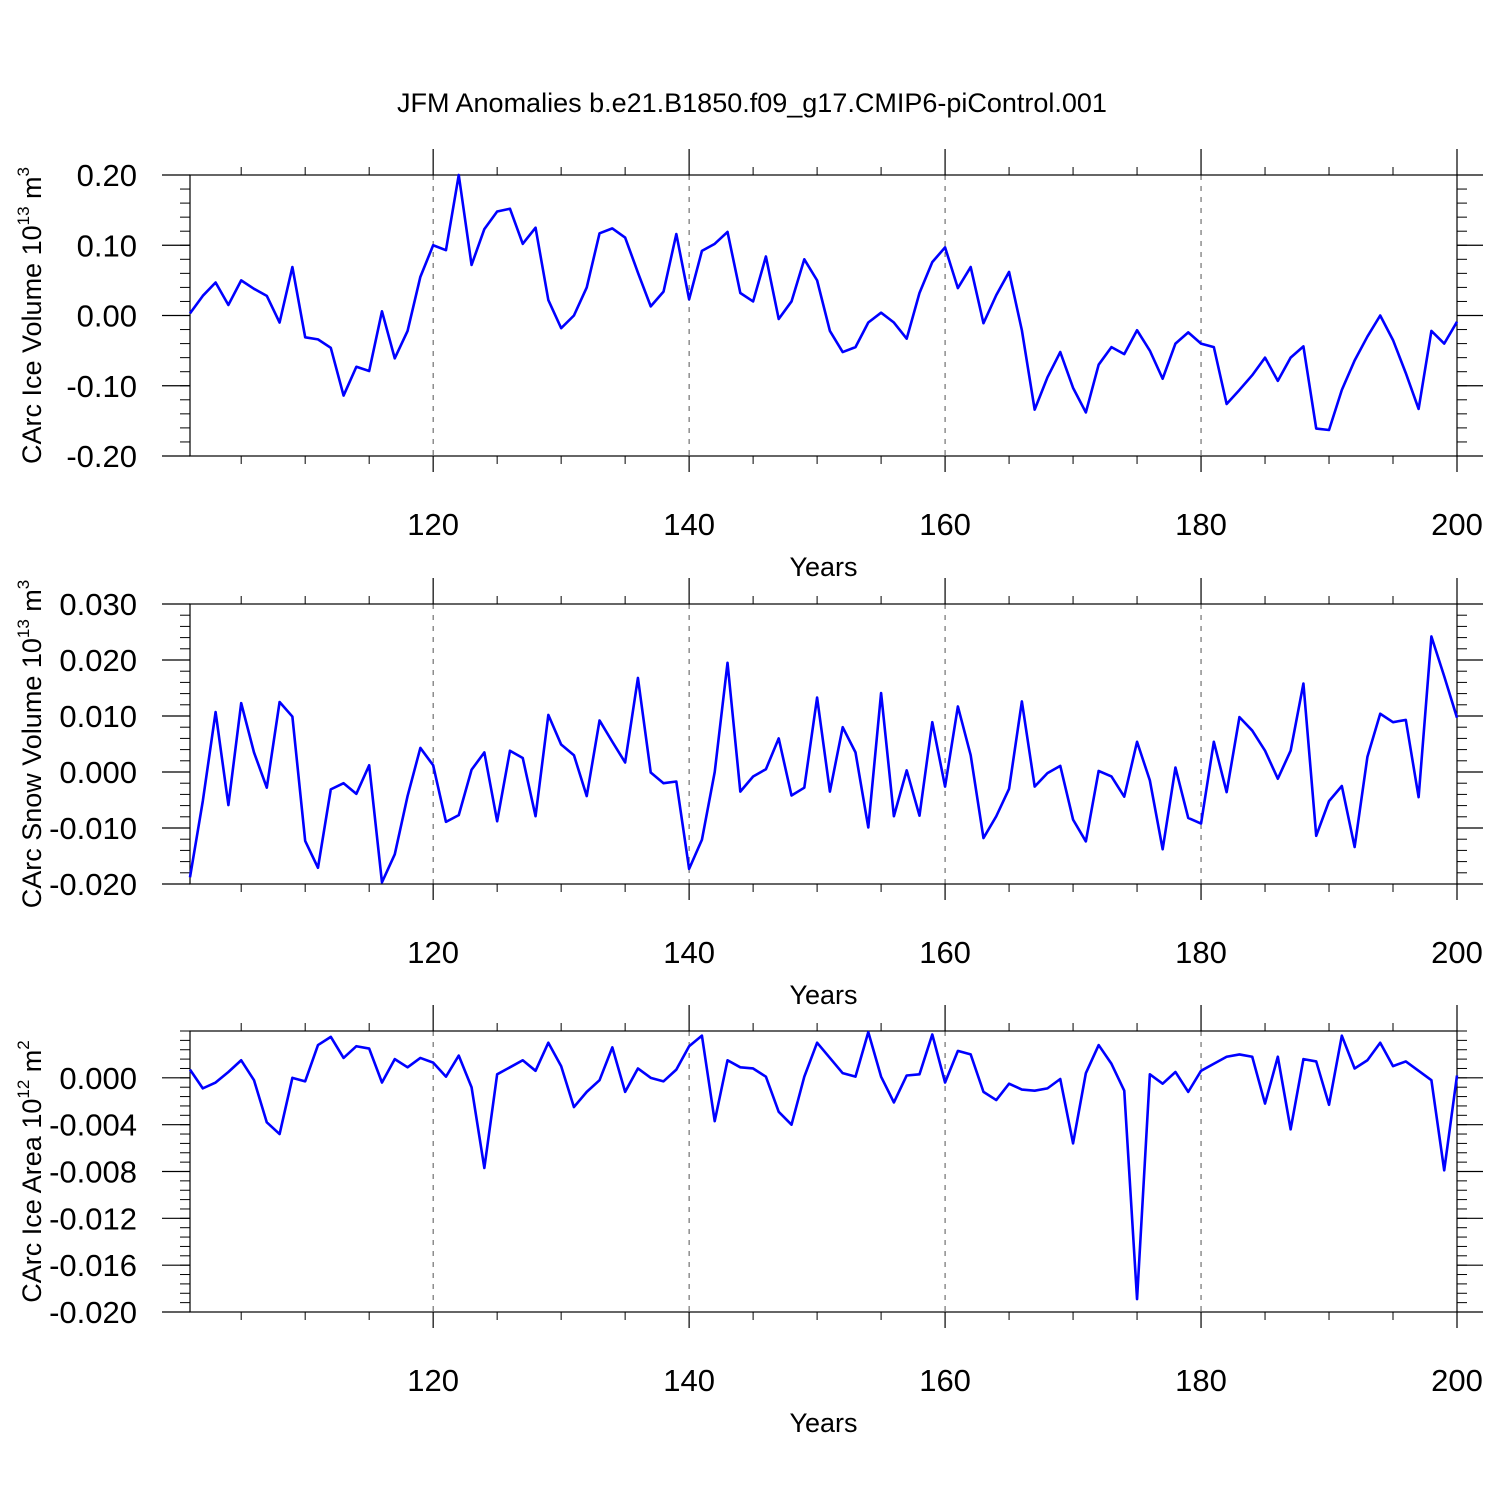  What do you see at coordinates (98, 604) in the screenshot?
I see `y-tick-label: 0.030` at bounding box center [98, 604].